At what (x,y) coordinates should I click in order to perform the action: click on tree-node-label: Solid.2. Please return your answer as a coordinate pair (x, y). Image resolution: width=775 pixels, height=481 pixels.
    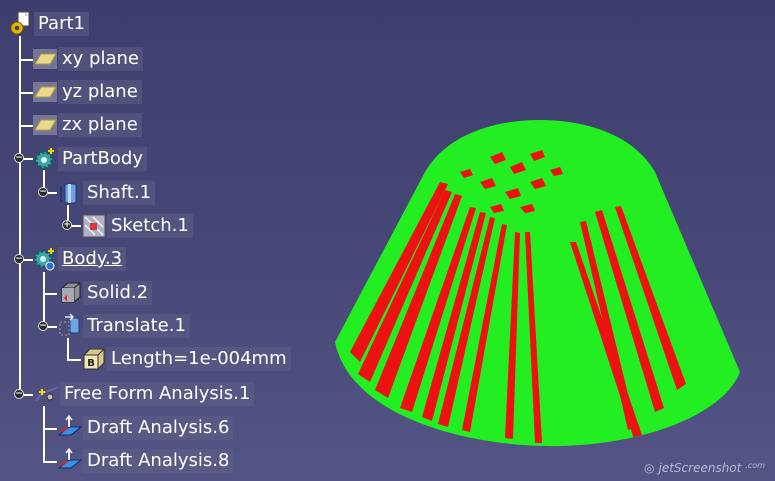
    Looking at the image, I should click on (118, 293).